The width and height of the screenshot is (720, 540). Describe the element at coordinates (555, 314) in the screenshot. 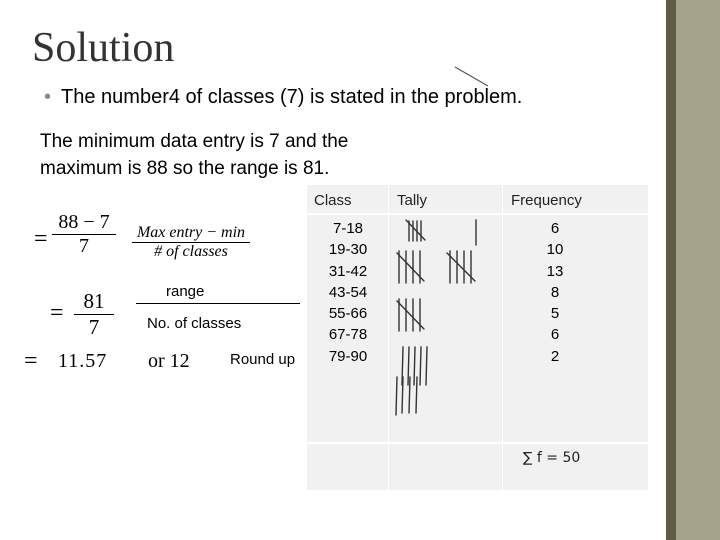

I see `frequency-cell: 5` at that location.